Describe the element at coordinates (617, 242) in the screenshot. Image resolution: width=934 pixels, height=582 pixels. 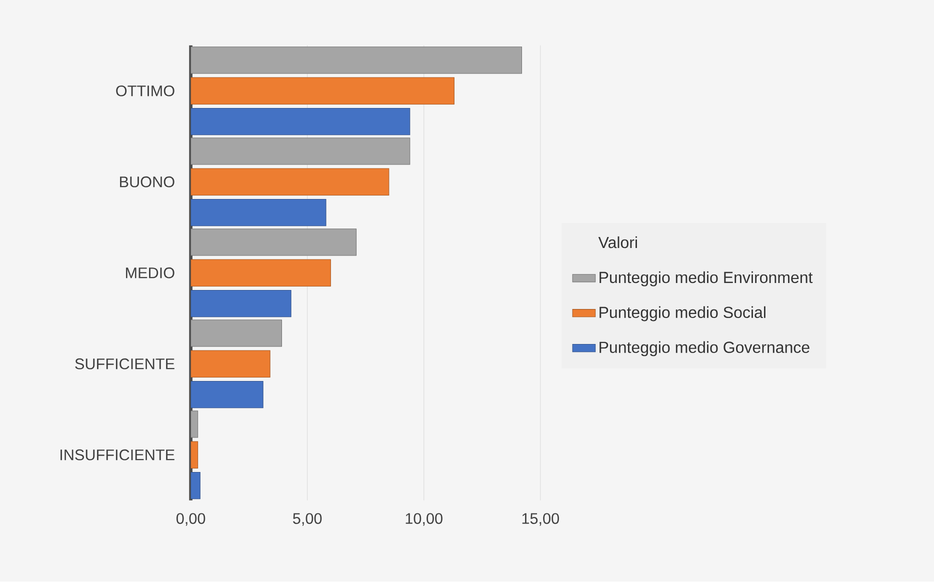
I see `legend-title: Valori` at that location.